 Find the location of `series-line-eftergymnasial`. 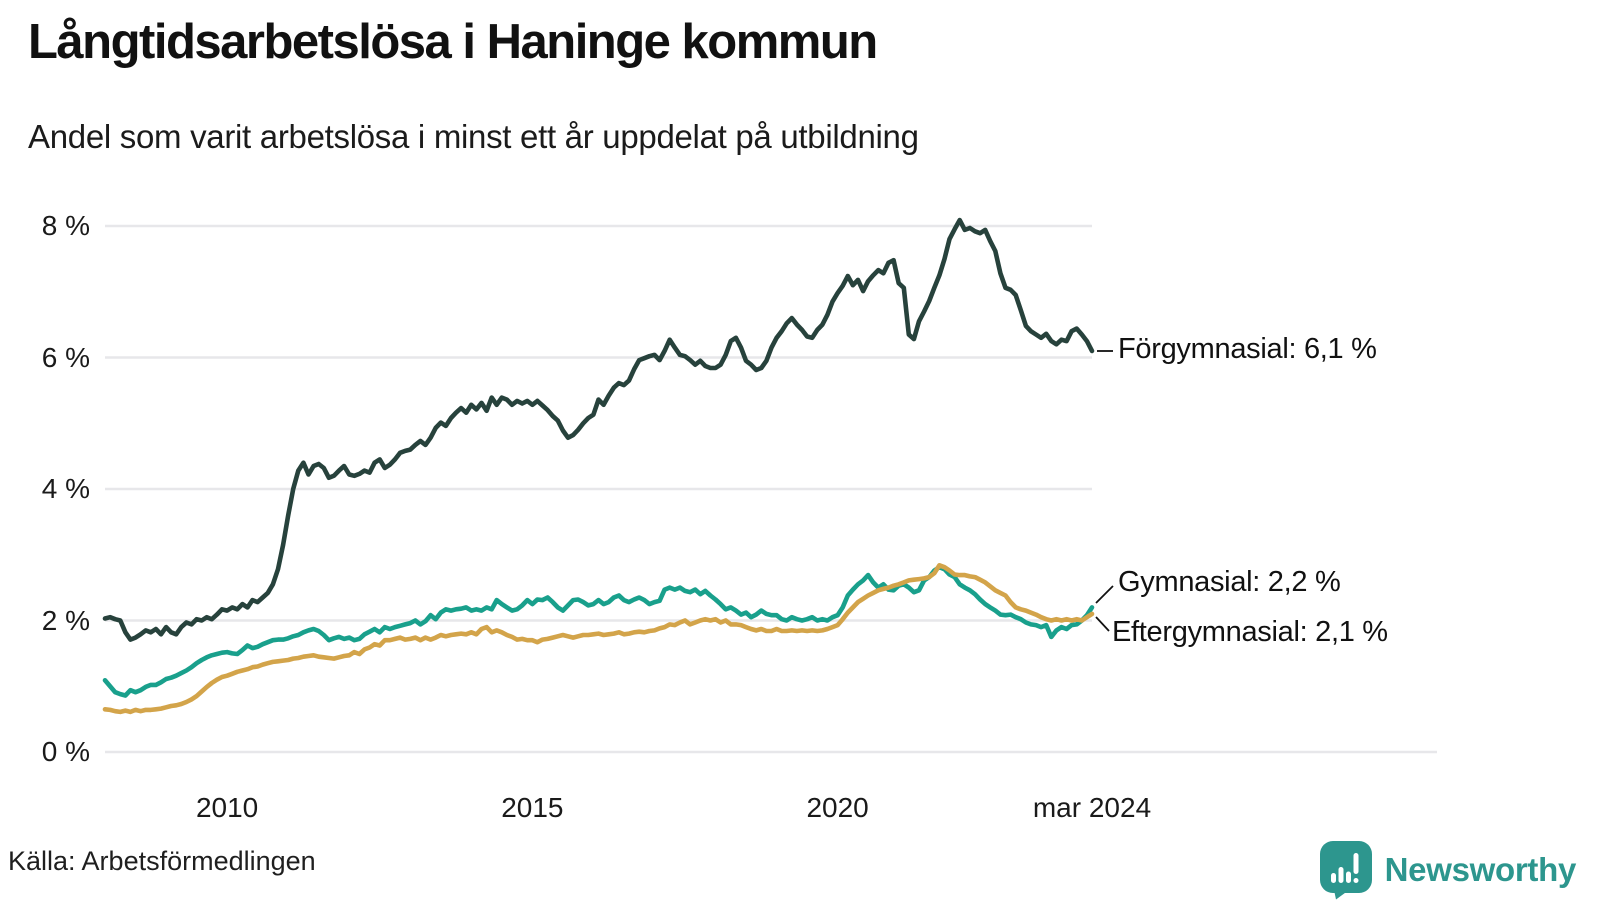

series-line-eftergymnasial is located at coordinates (598, 638).